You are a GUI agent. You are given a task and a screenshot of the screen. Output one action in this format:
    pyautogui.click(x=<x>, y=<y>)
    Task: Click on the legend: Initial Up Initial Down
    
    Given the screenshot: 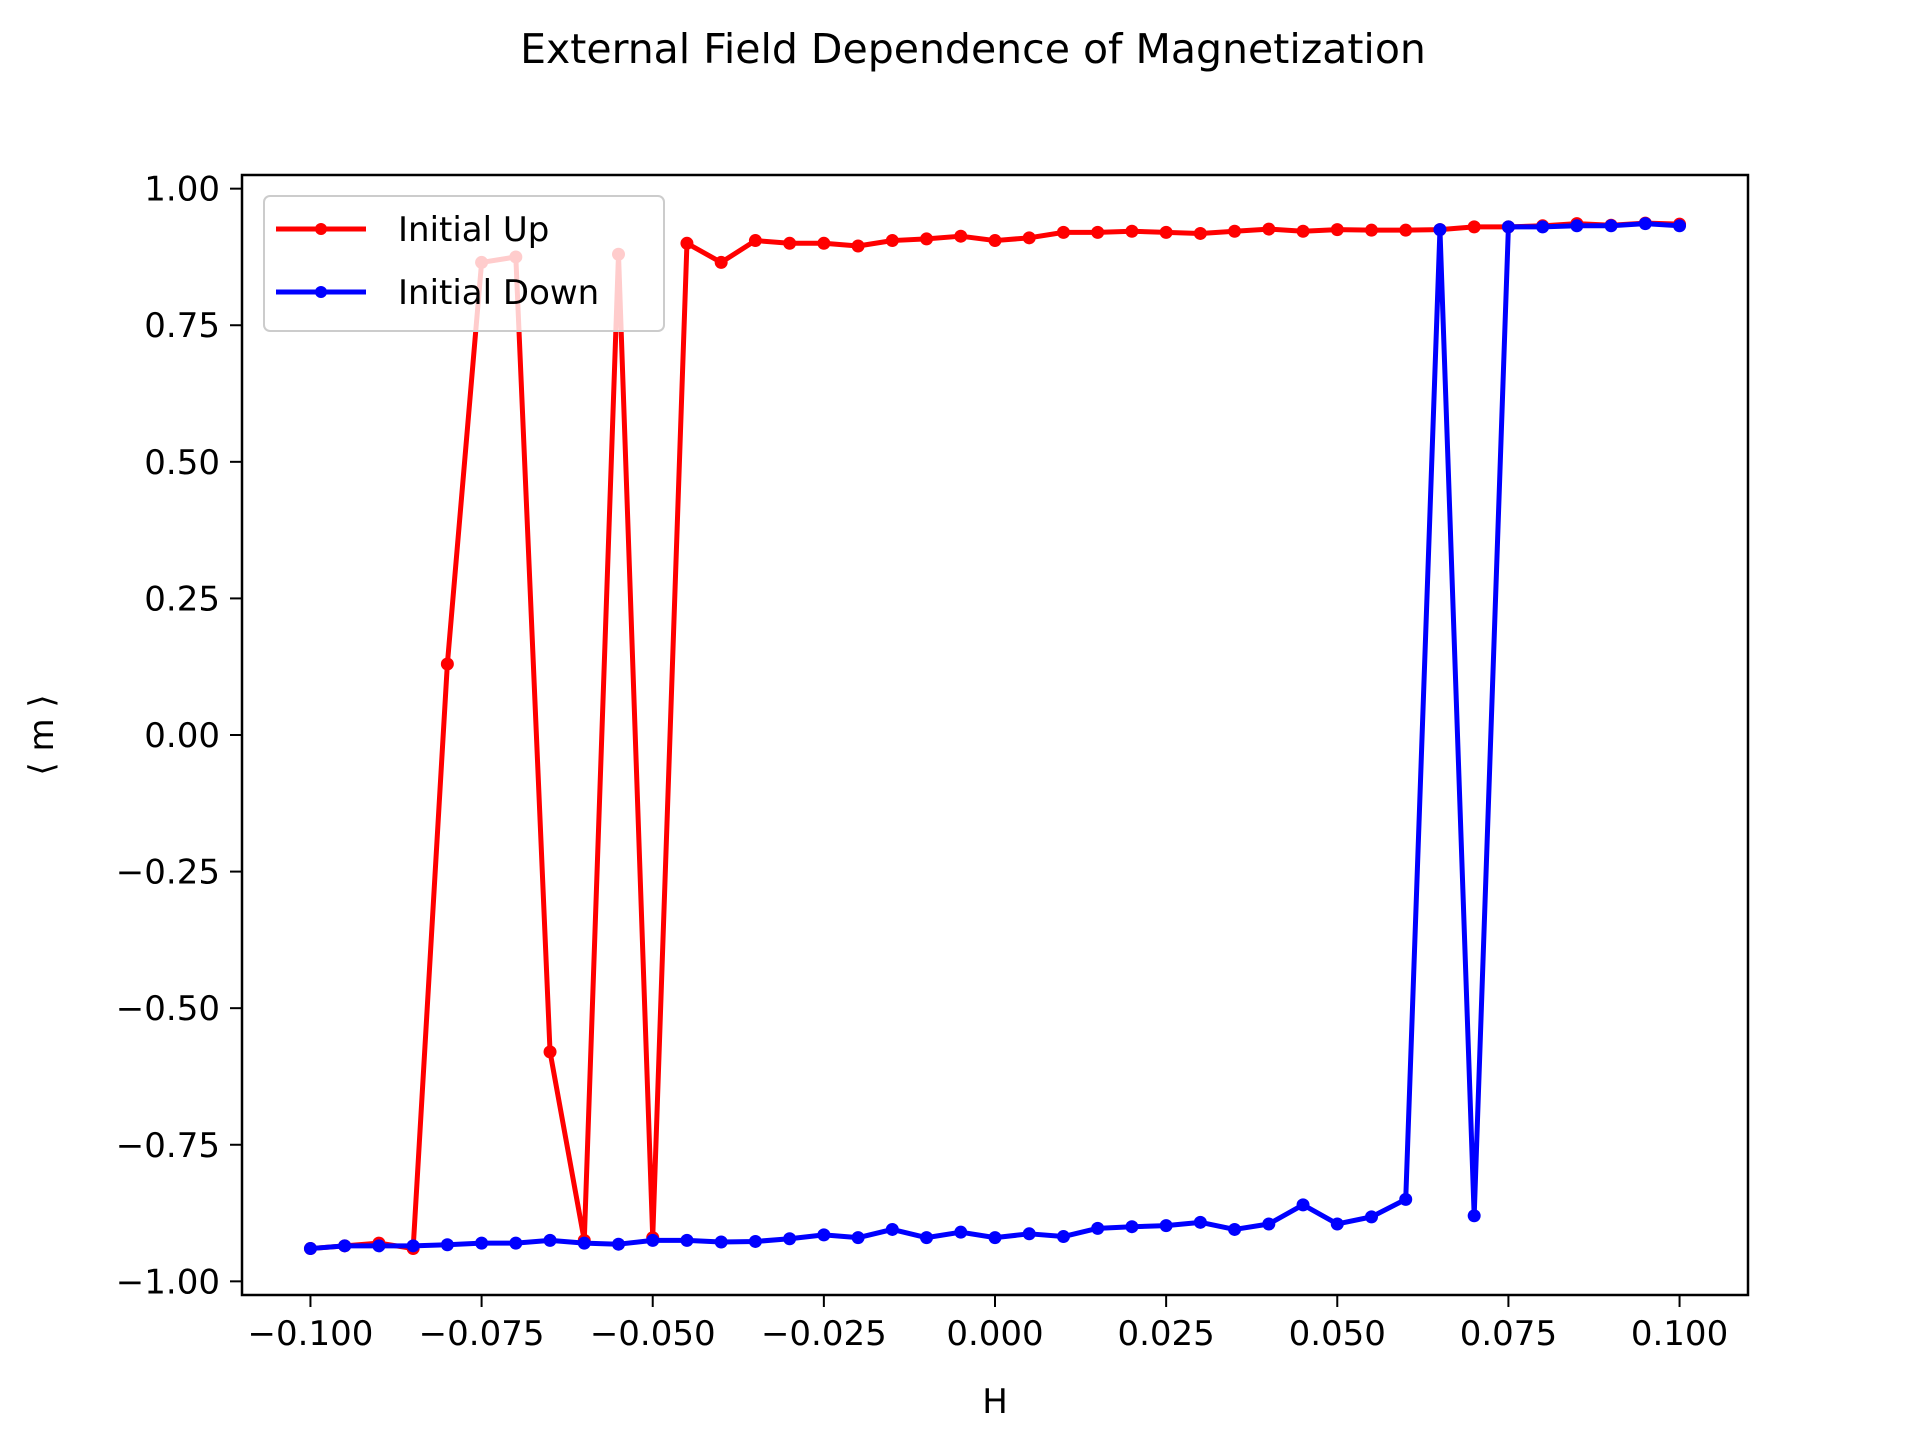 What is the action you would take?
    pyautogui.click(x=464, y=263)
    